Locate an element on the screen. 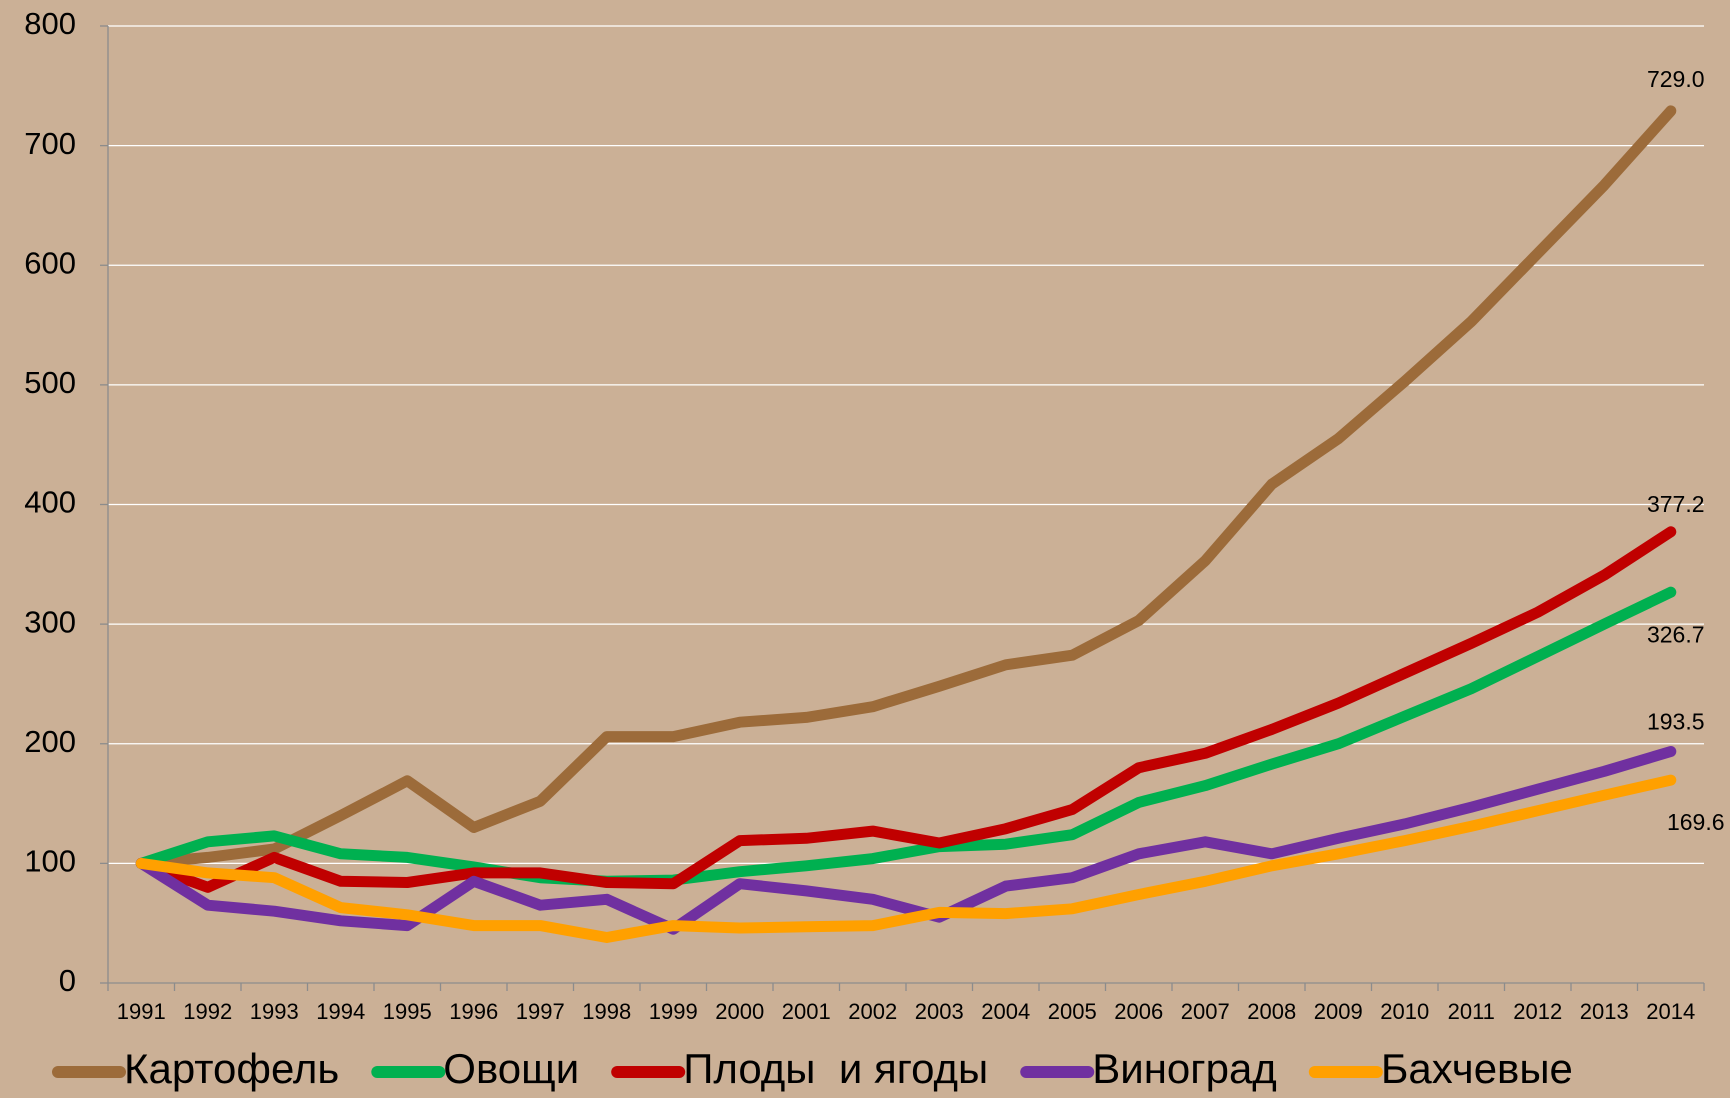 The image size is (1730, 1098). y-tick-label: 600 is located at coordinates (50, 262).